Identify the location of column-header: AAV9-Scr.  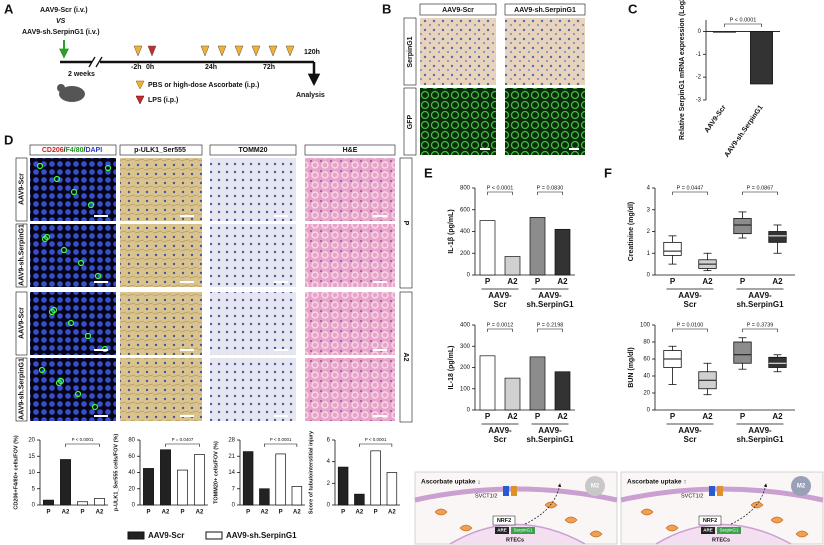
(458, 10).